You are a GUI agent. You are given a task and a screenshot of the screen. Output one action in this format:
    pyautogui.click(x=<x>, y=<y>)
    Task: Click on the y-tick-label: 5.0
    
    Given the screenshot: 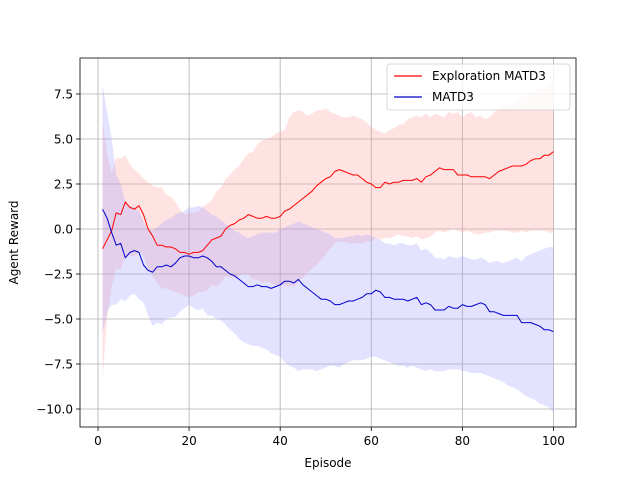 What is the action you would take?
    pyautogui.click(x=63, y=140)
    